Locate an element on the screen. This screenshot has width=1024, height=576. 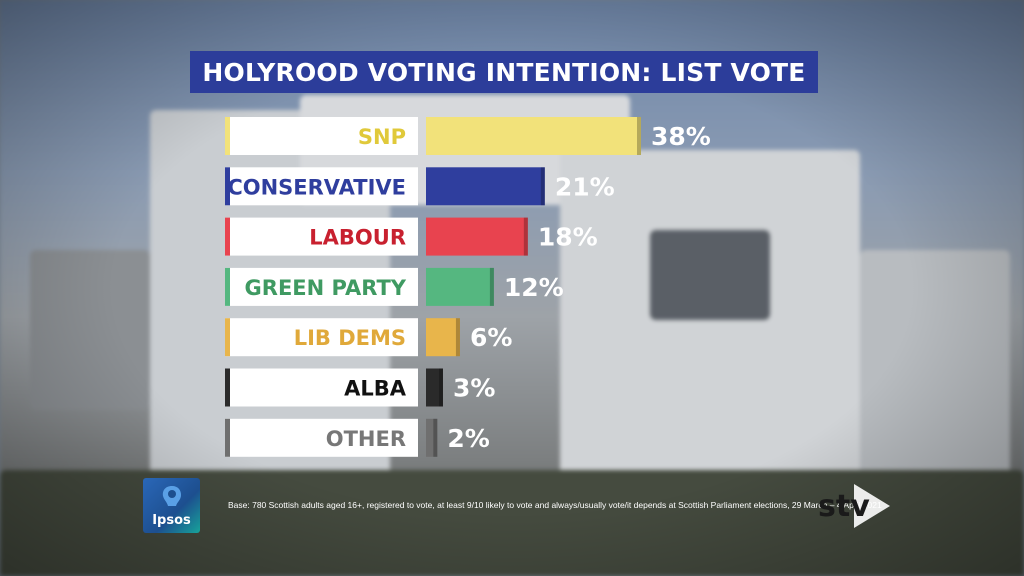
value-label: 6% is located at coordinates (491, 337).